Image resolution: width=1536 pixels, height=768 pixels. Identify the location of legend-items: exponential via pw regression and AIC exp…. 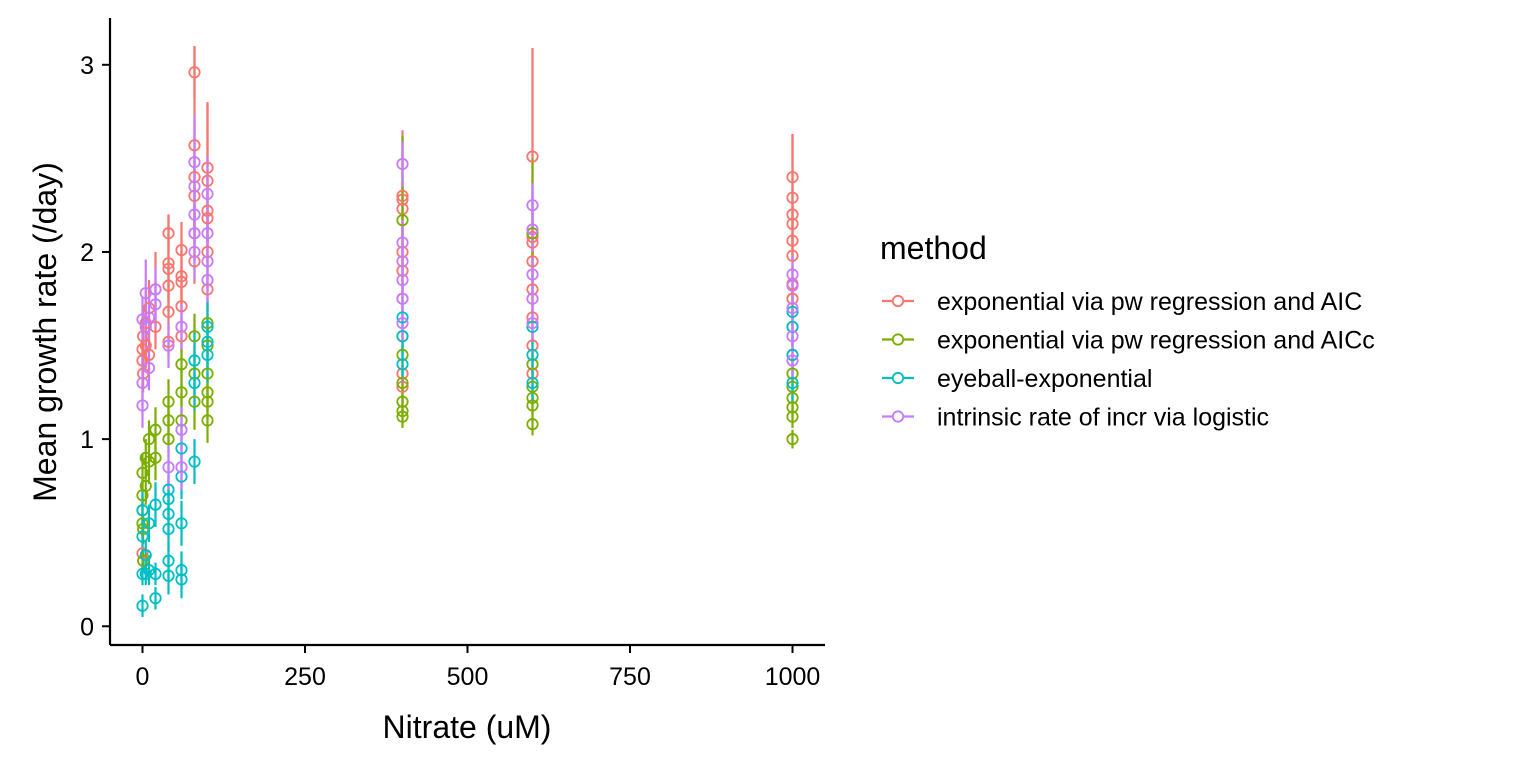
(1128, 360).